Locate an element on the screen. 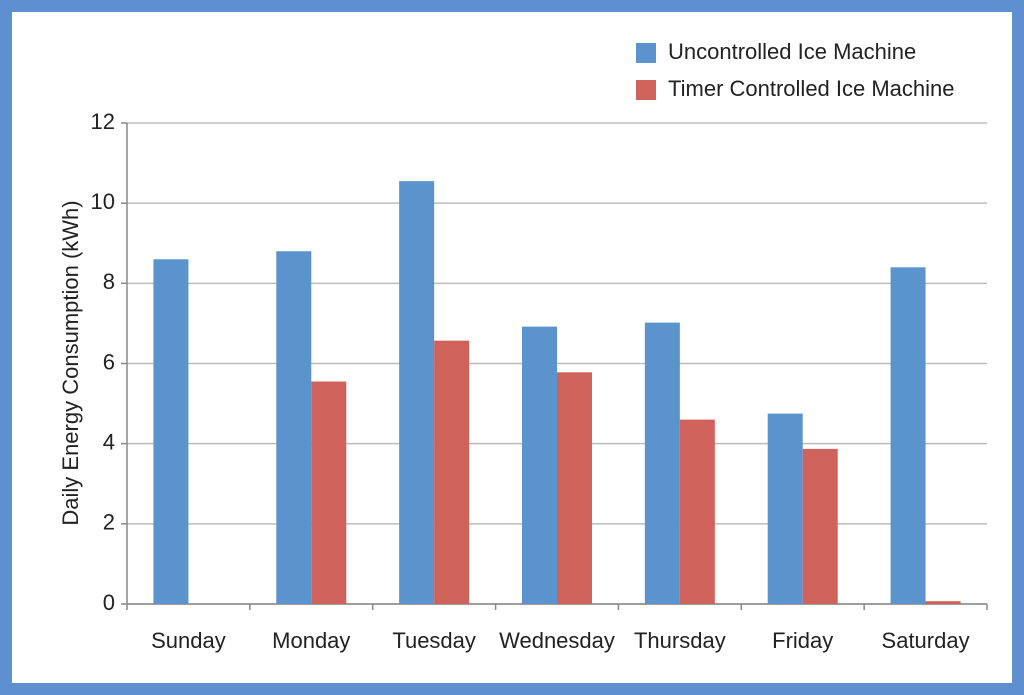 This screenshot has width=1024, height=695. legend-label: Timer Controlled Ice Machine is located at coordinates (811, 88).